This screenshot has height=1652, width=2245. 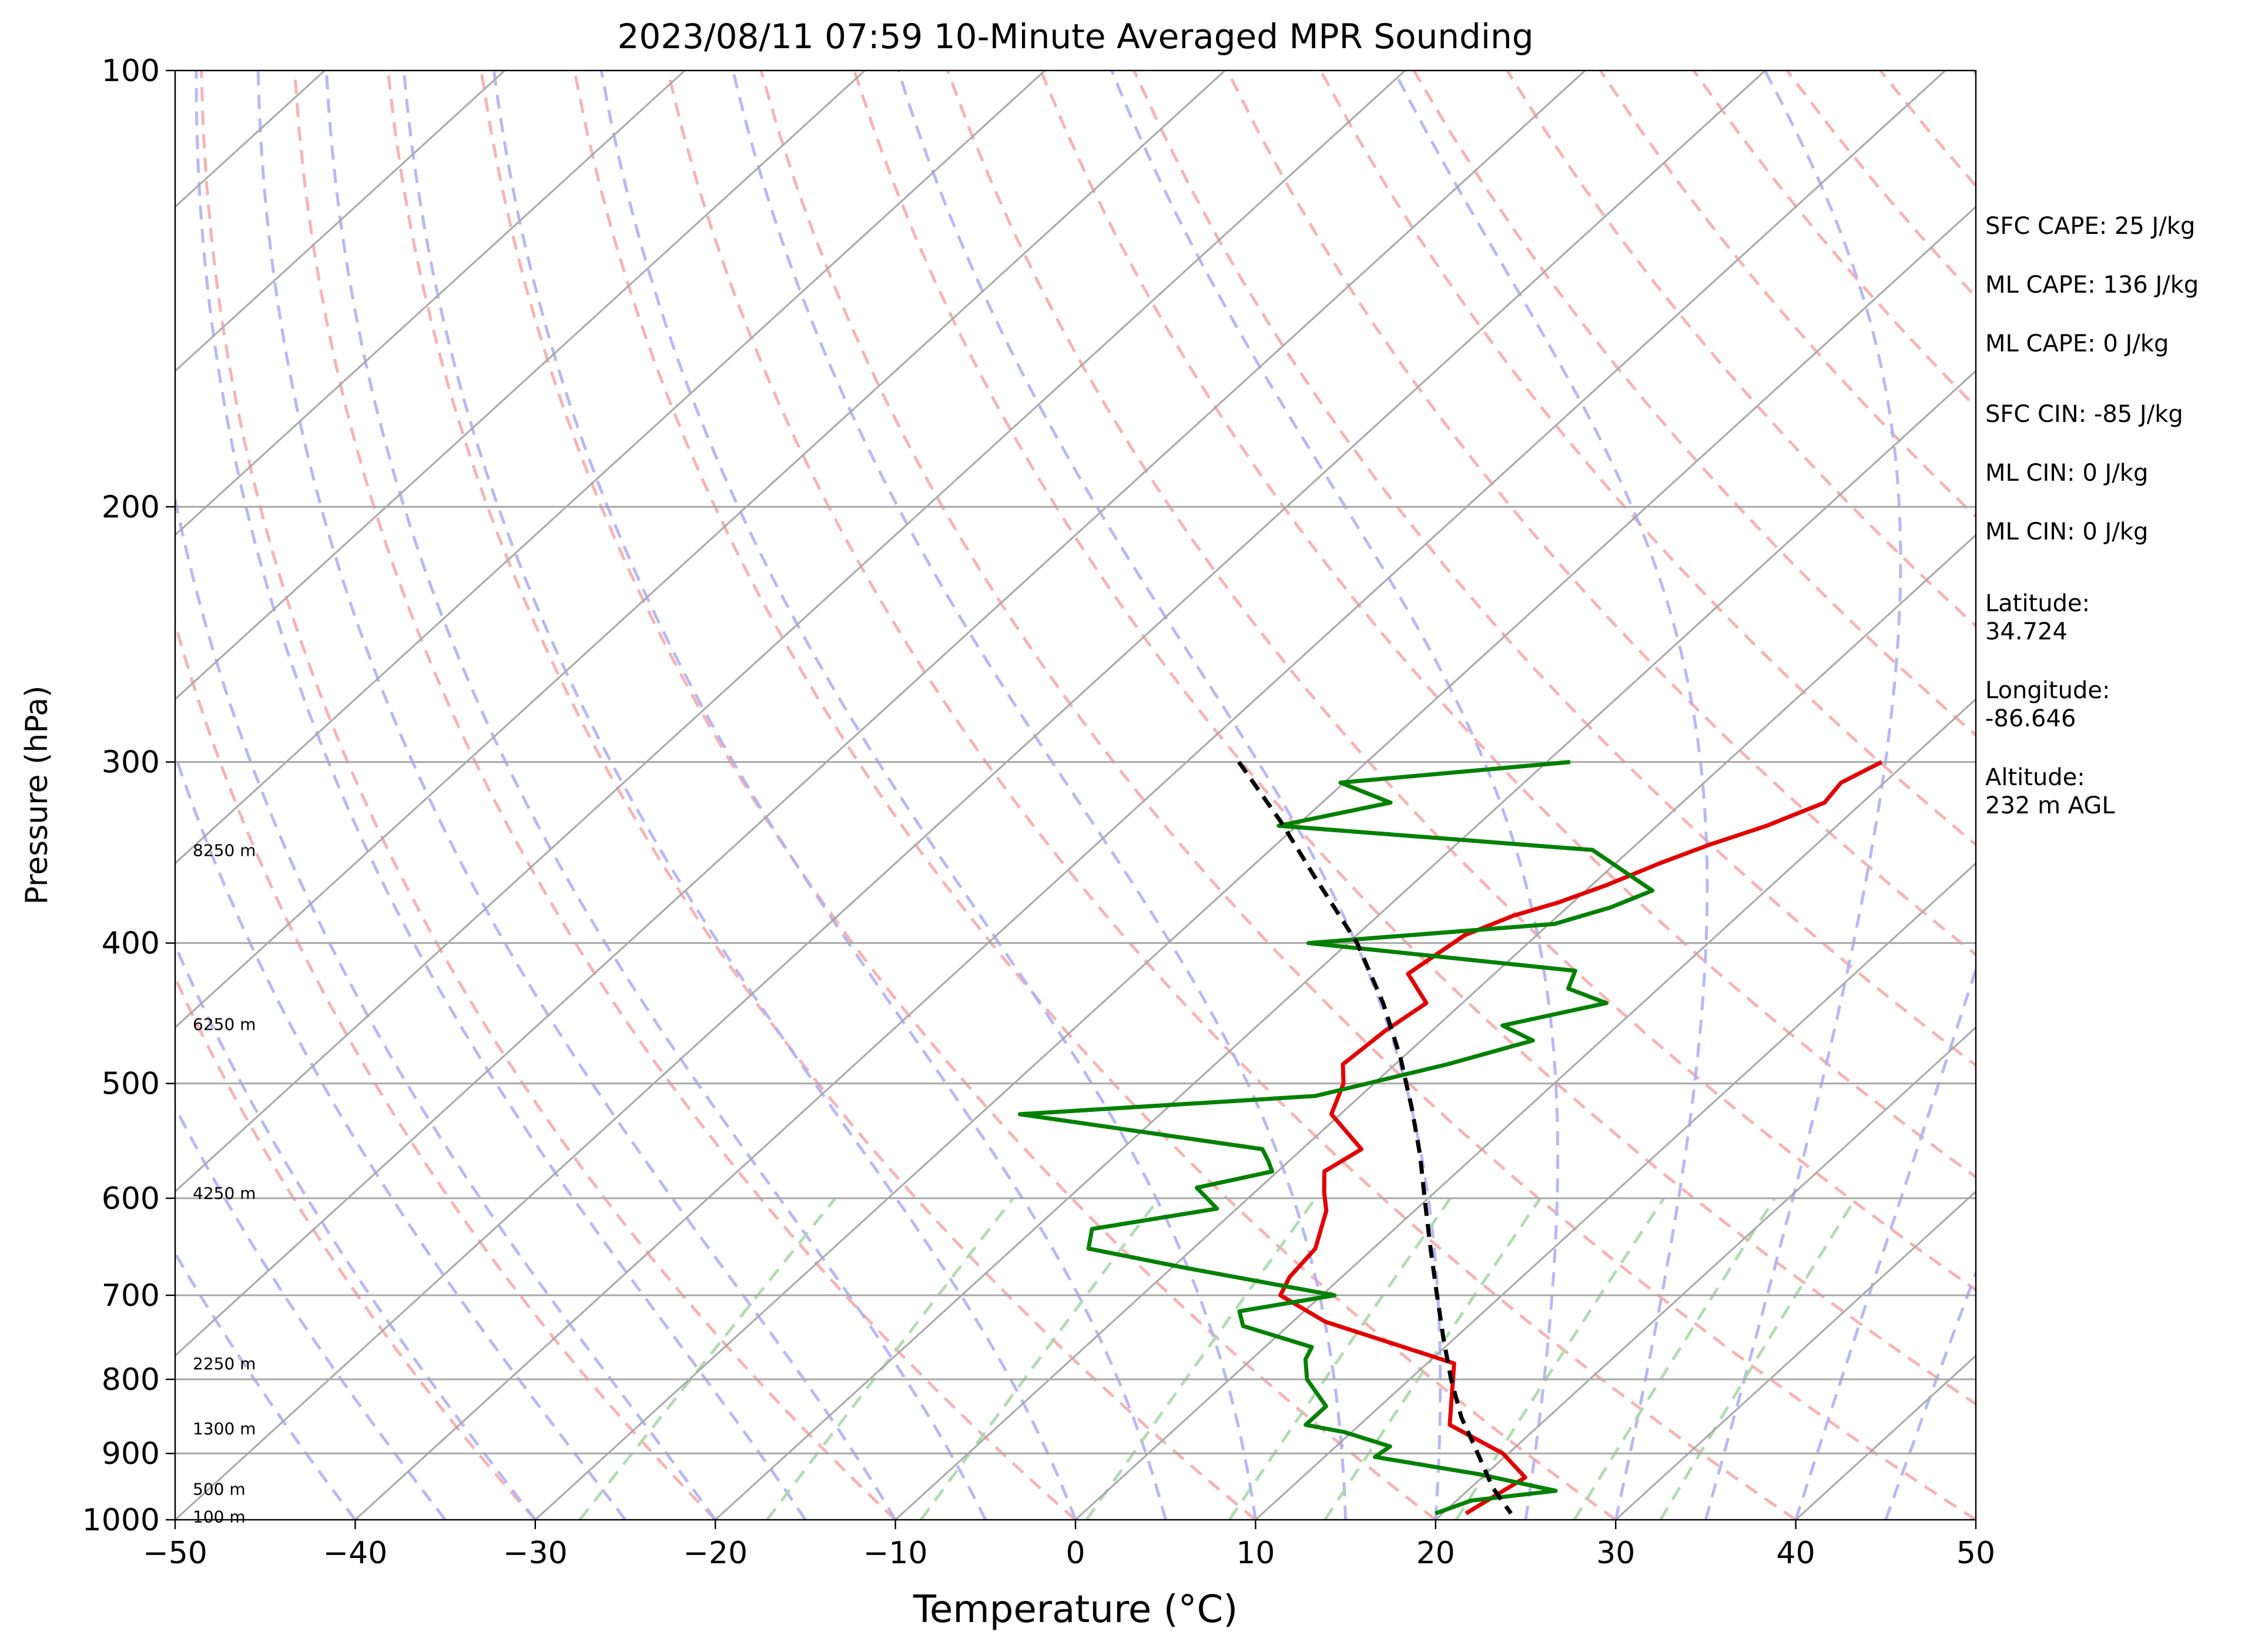 I want to click on x-tick-label: −30, so click(x=535, y=1554).